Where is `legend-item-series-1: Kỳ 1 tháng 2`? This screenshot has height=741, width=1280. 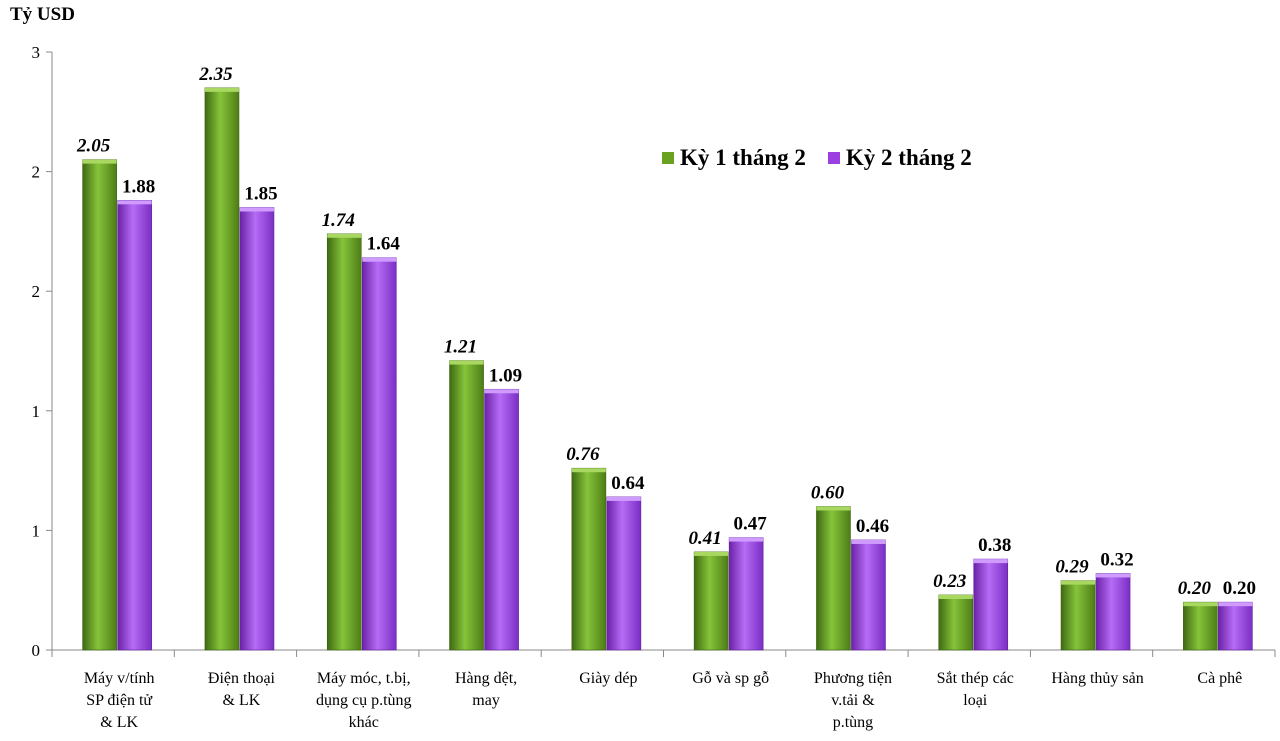 legend-item-series-1: Kỳ 1 tháng 2 is located at coordinates (734, 158).